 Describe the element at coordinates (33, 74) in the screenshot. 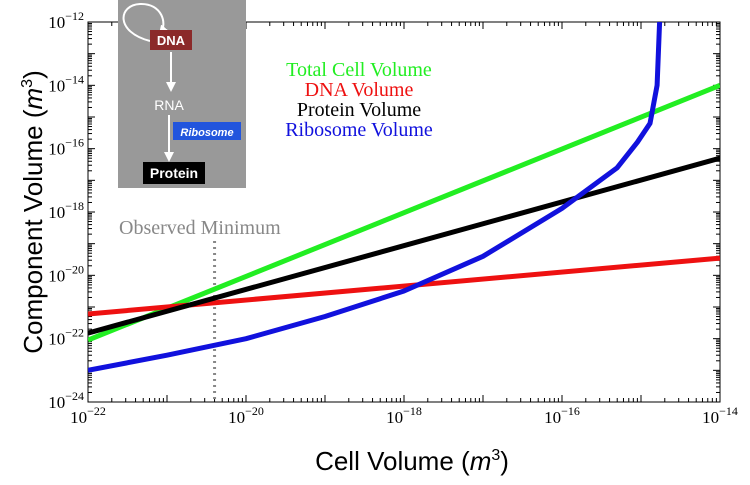

I see `y-axis-label-close: )` at that location.